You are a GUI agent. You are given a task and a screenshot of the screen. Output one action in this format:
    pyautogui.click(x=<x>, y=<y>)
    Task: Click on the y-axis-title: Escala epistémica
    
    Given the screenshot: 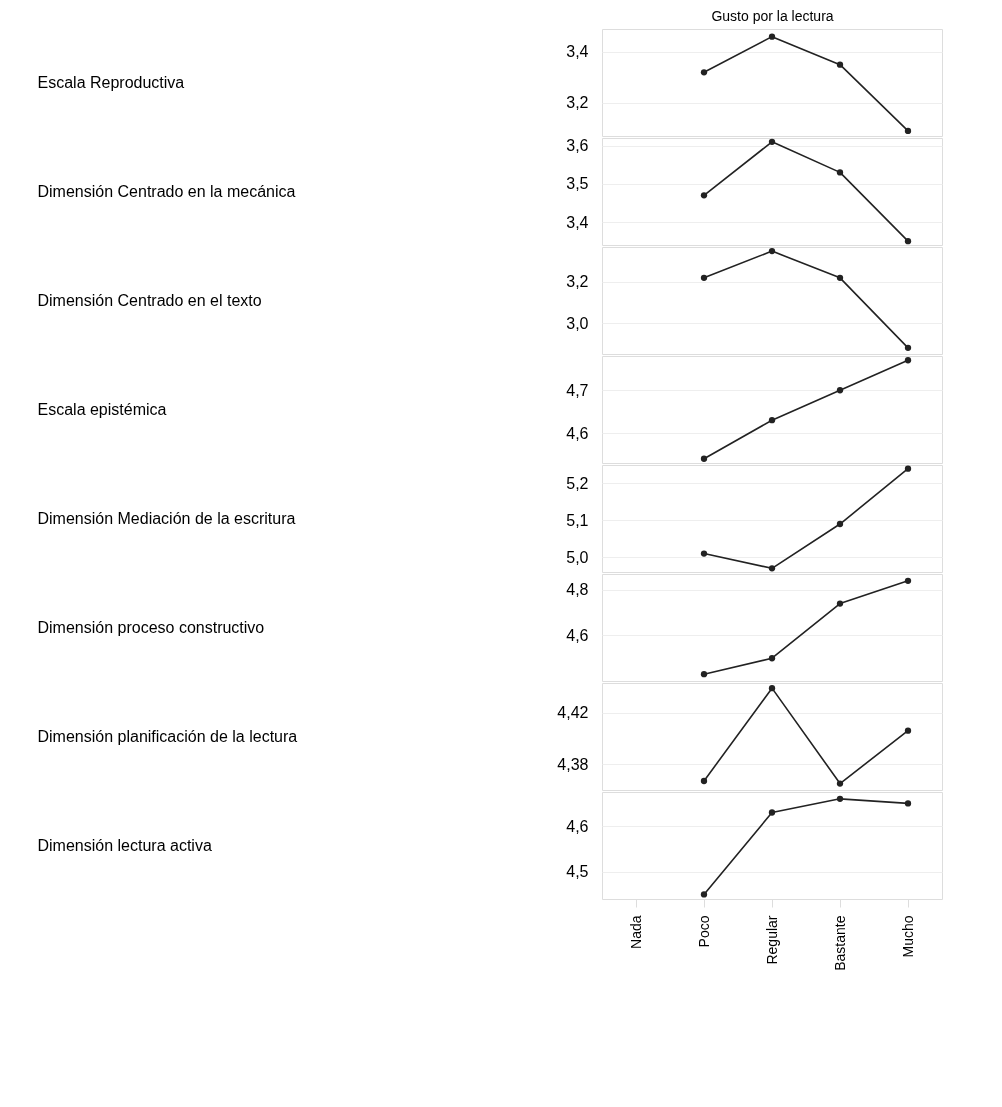 What is the action you would take?
    pyautogui.click(x=102, y=409)
    